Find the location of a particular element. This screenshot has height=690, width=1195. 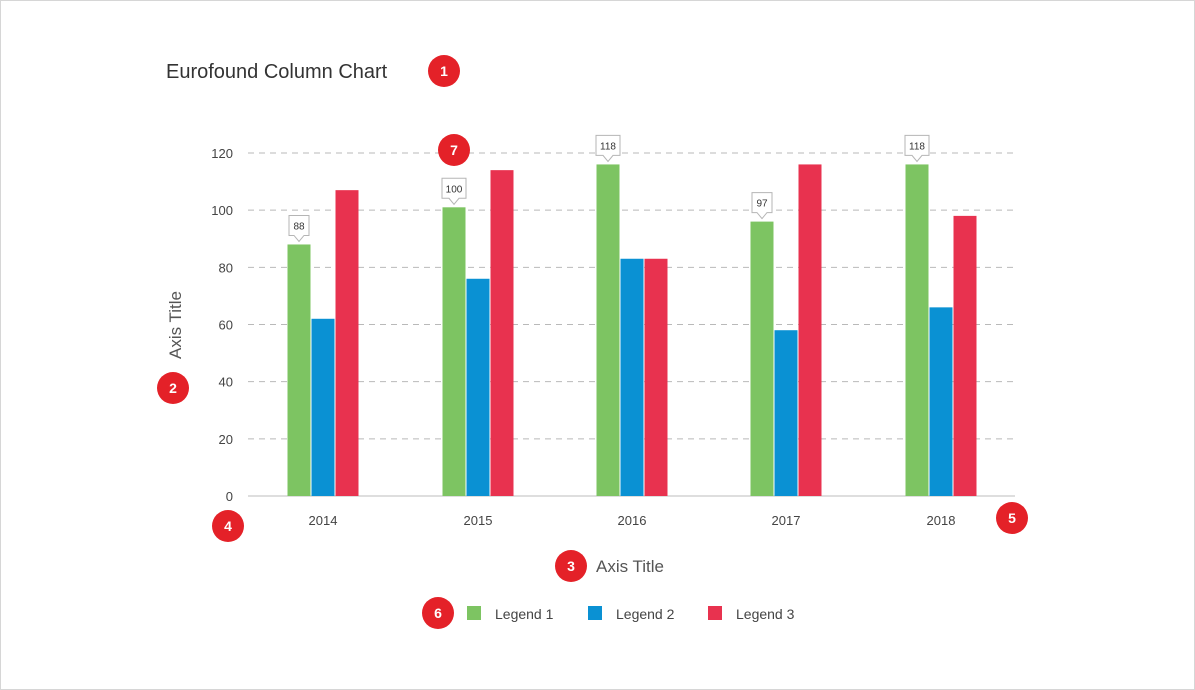

y-tick-label: 40 is located at coordinates (226, 382).